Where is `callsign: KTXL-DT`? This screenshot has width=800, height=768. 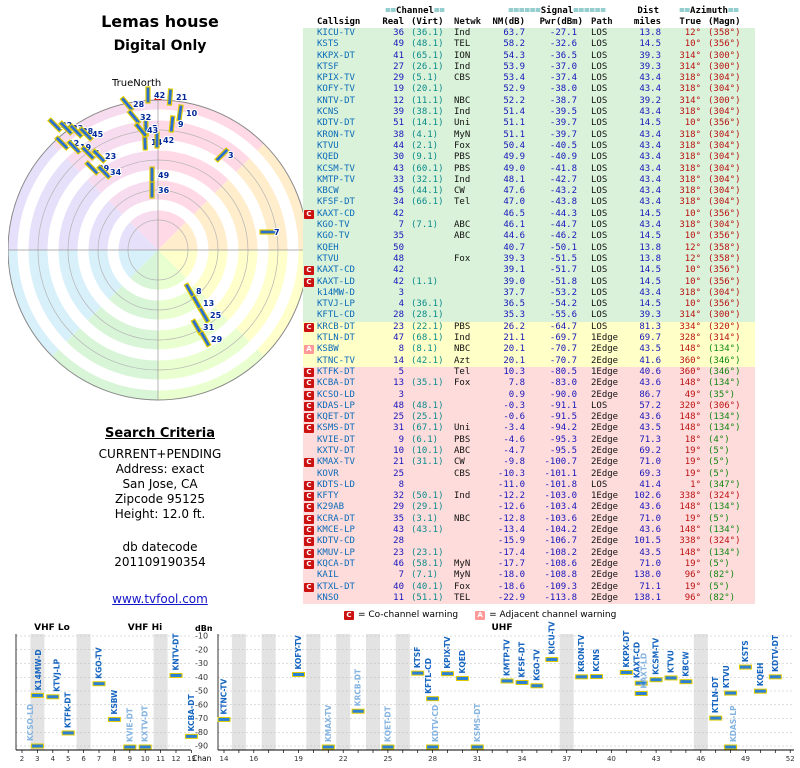 callsign: KTXL-DT is located at coordinates (336, 586).